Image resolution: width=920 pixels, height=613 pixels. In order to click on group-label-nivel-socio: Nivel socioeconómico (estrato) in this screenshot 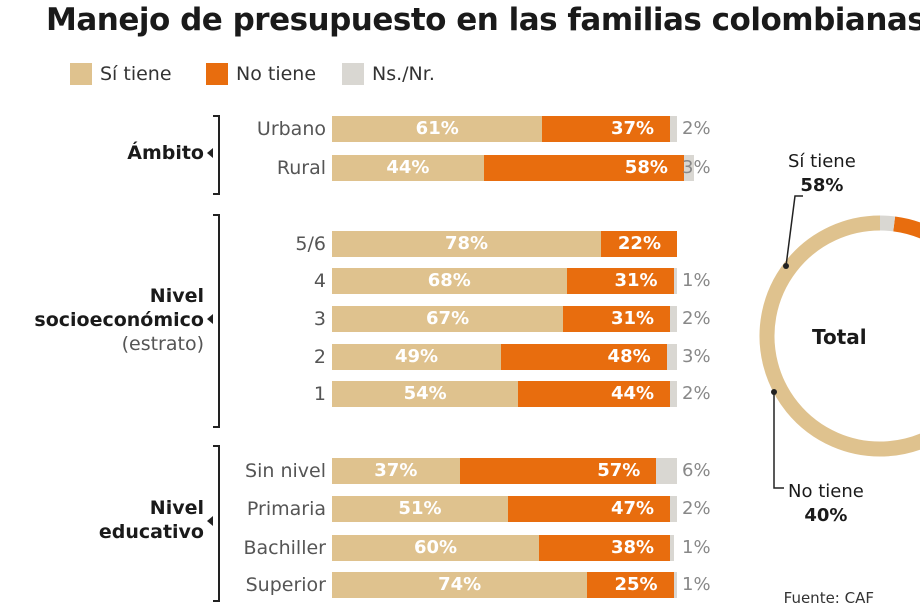, I will do `click(119, 320)`.